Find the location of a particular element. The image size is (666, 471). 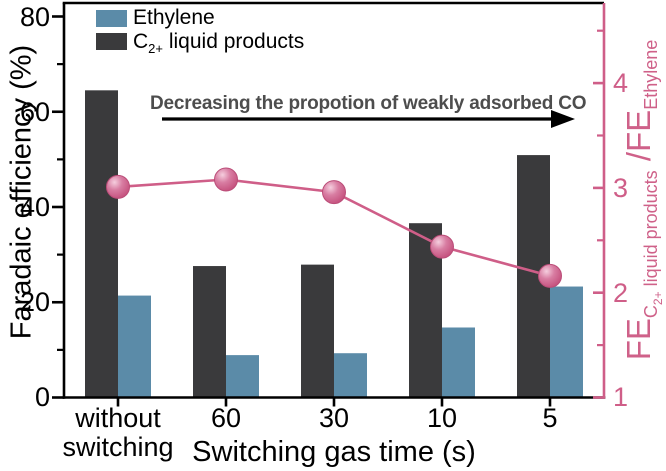

left-tick-60: 60 is located at coordinates (34, 112).